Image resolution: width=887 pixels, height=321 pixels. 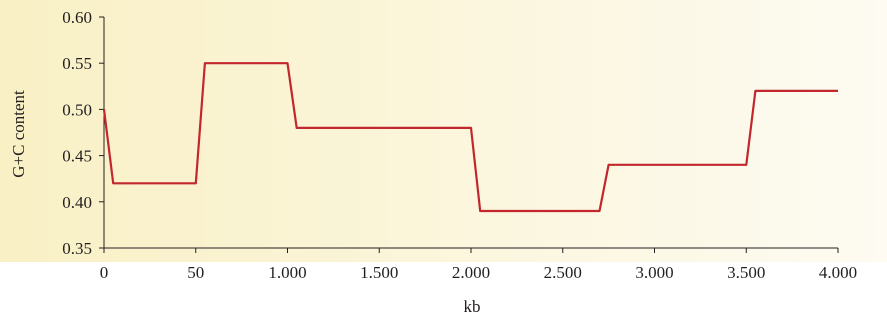 What do you see at coordinates (472, 306) in the screenshot?
I see `x-axis-title: kb` at bounding box center [472, 306].